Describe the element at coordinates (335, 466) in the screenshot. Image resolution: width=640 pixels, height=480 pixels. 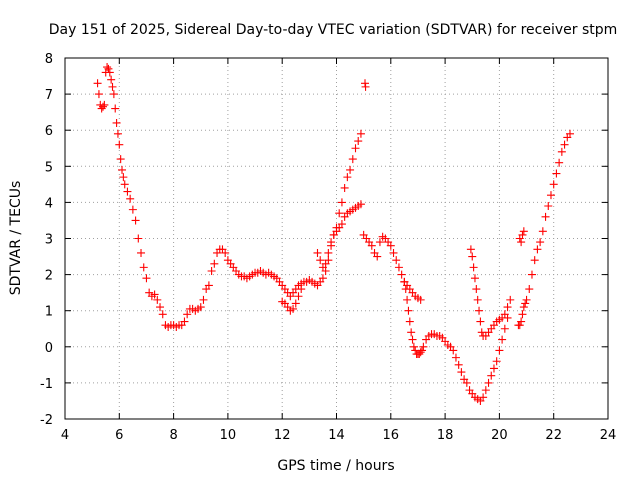
I see `x-axis-label: GPS time / hours` at that location.